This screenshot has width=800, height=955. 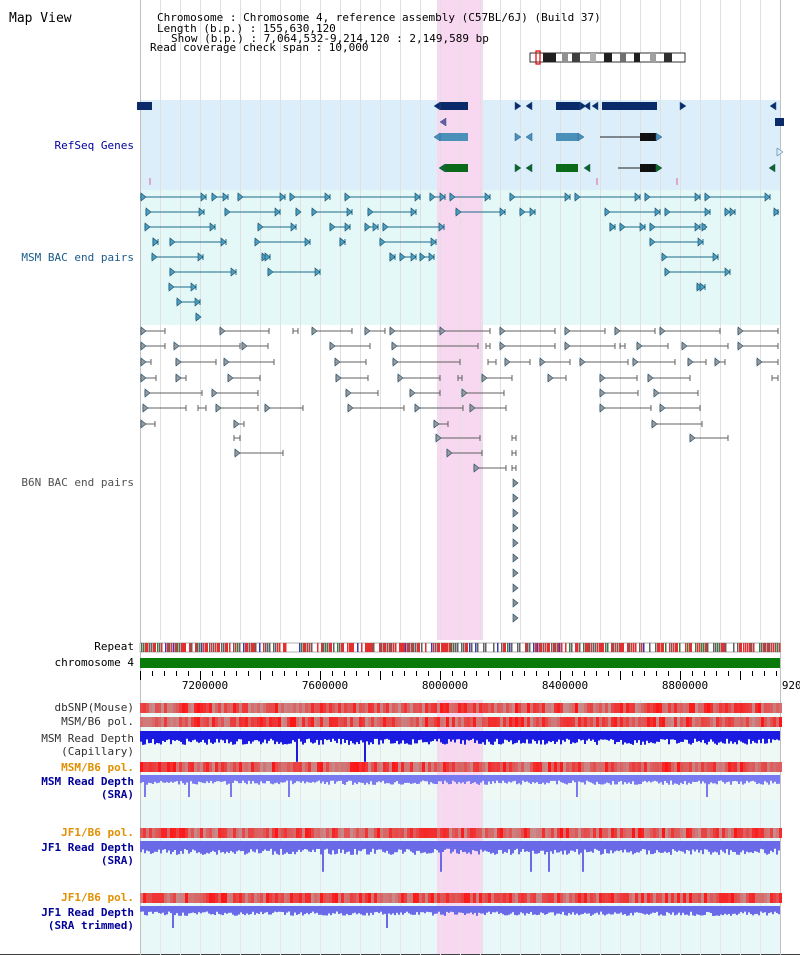 What do you see at coordinates (77, 257) in the screenshot?
I see `track-label-msm-bac: MSM BAC end pairs` at bounding box center [77, 257].